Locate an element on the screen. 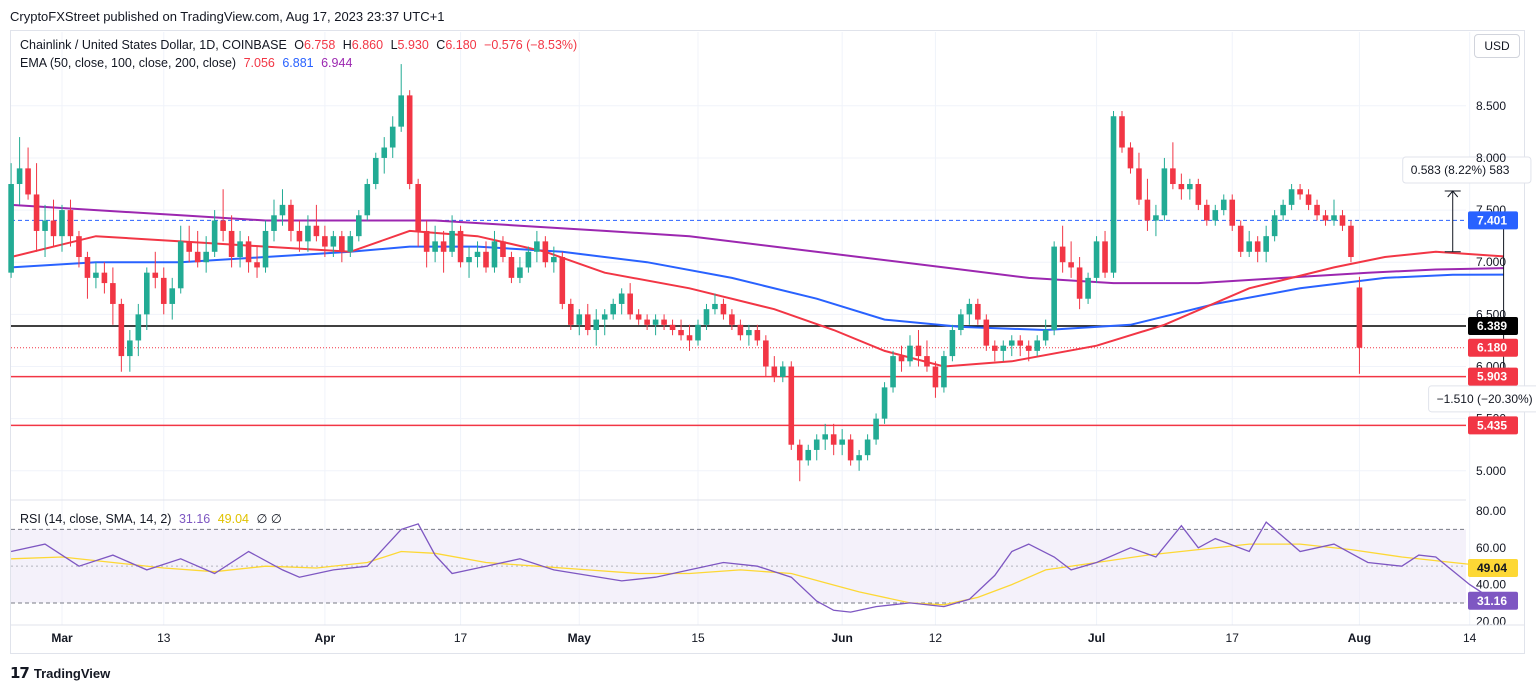 The width and height of the screenshot is (1536, 691). close-value: 6.180 is located at coordinates (461, 45).